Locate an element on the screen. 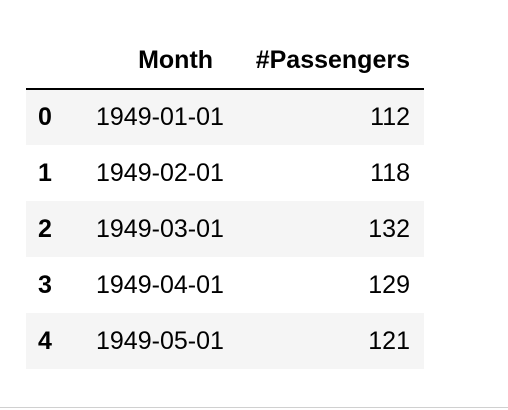  table-row: 1 1949-02-01 118 is located at coordinates (225, 173).